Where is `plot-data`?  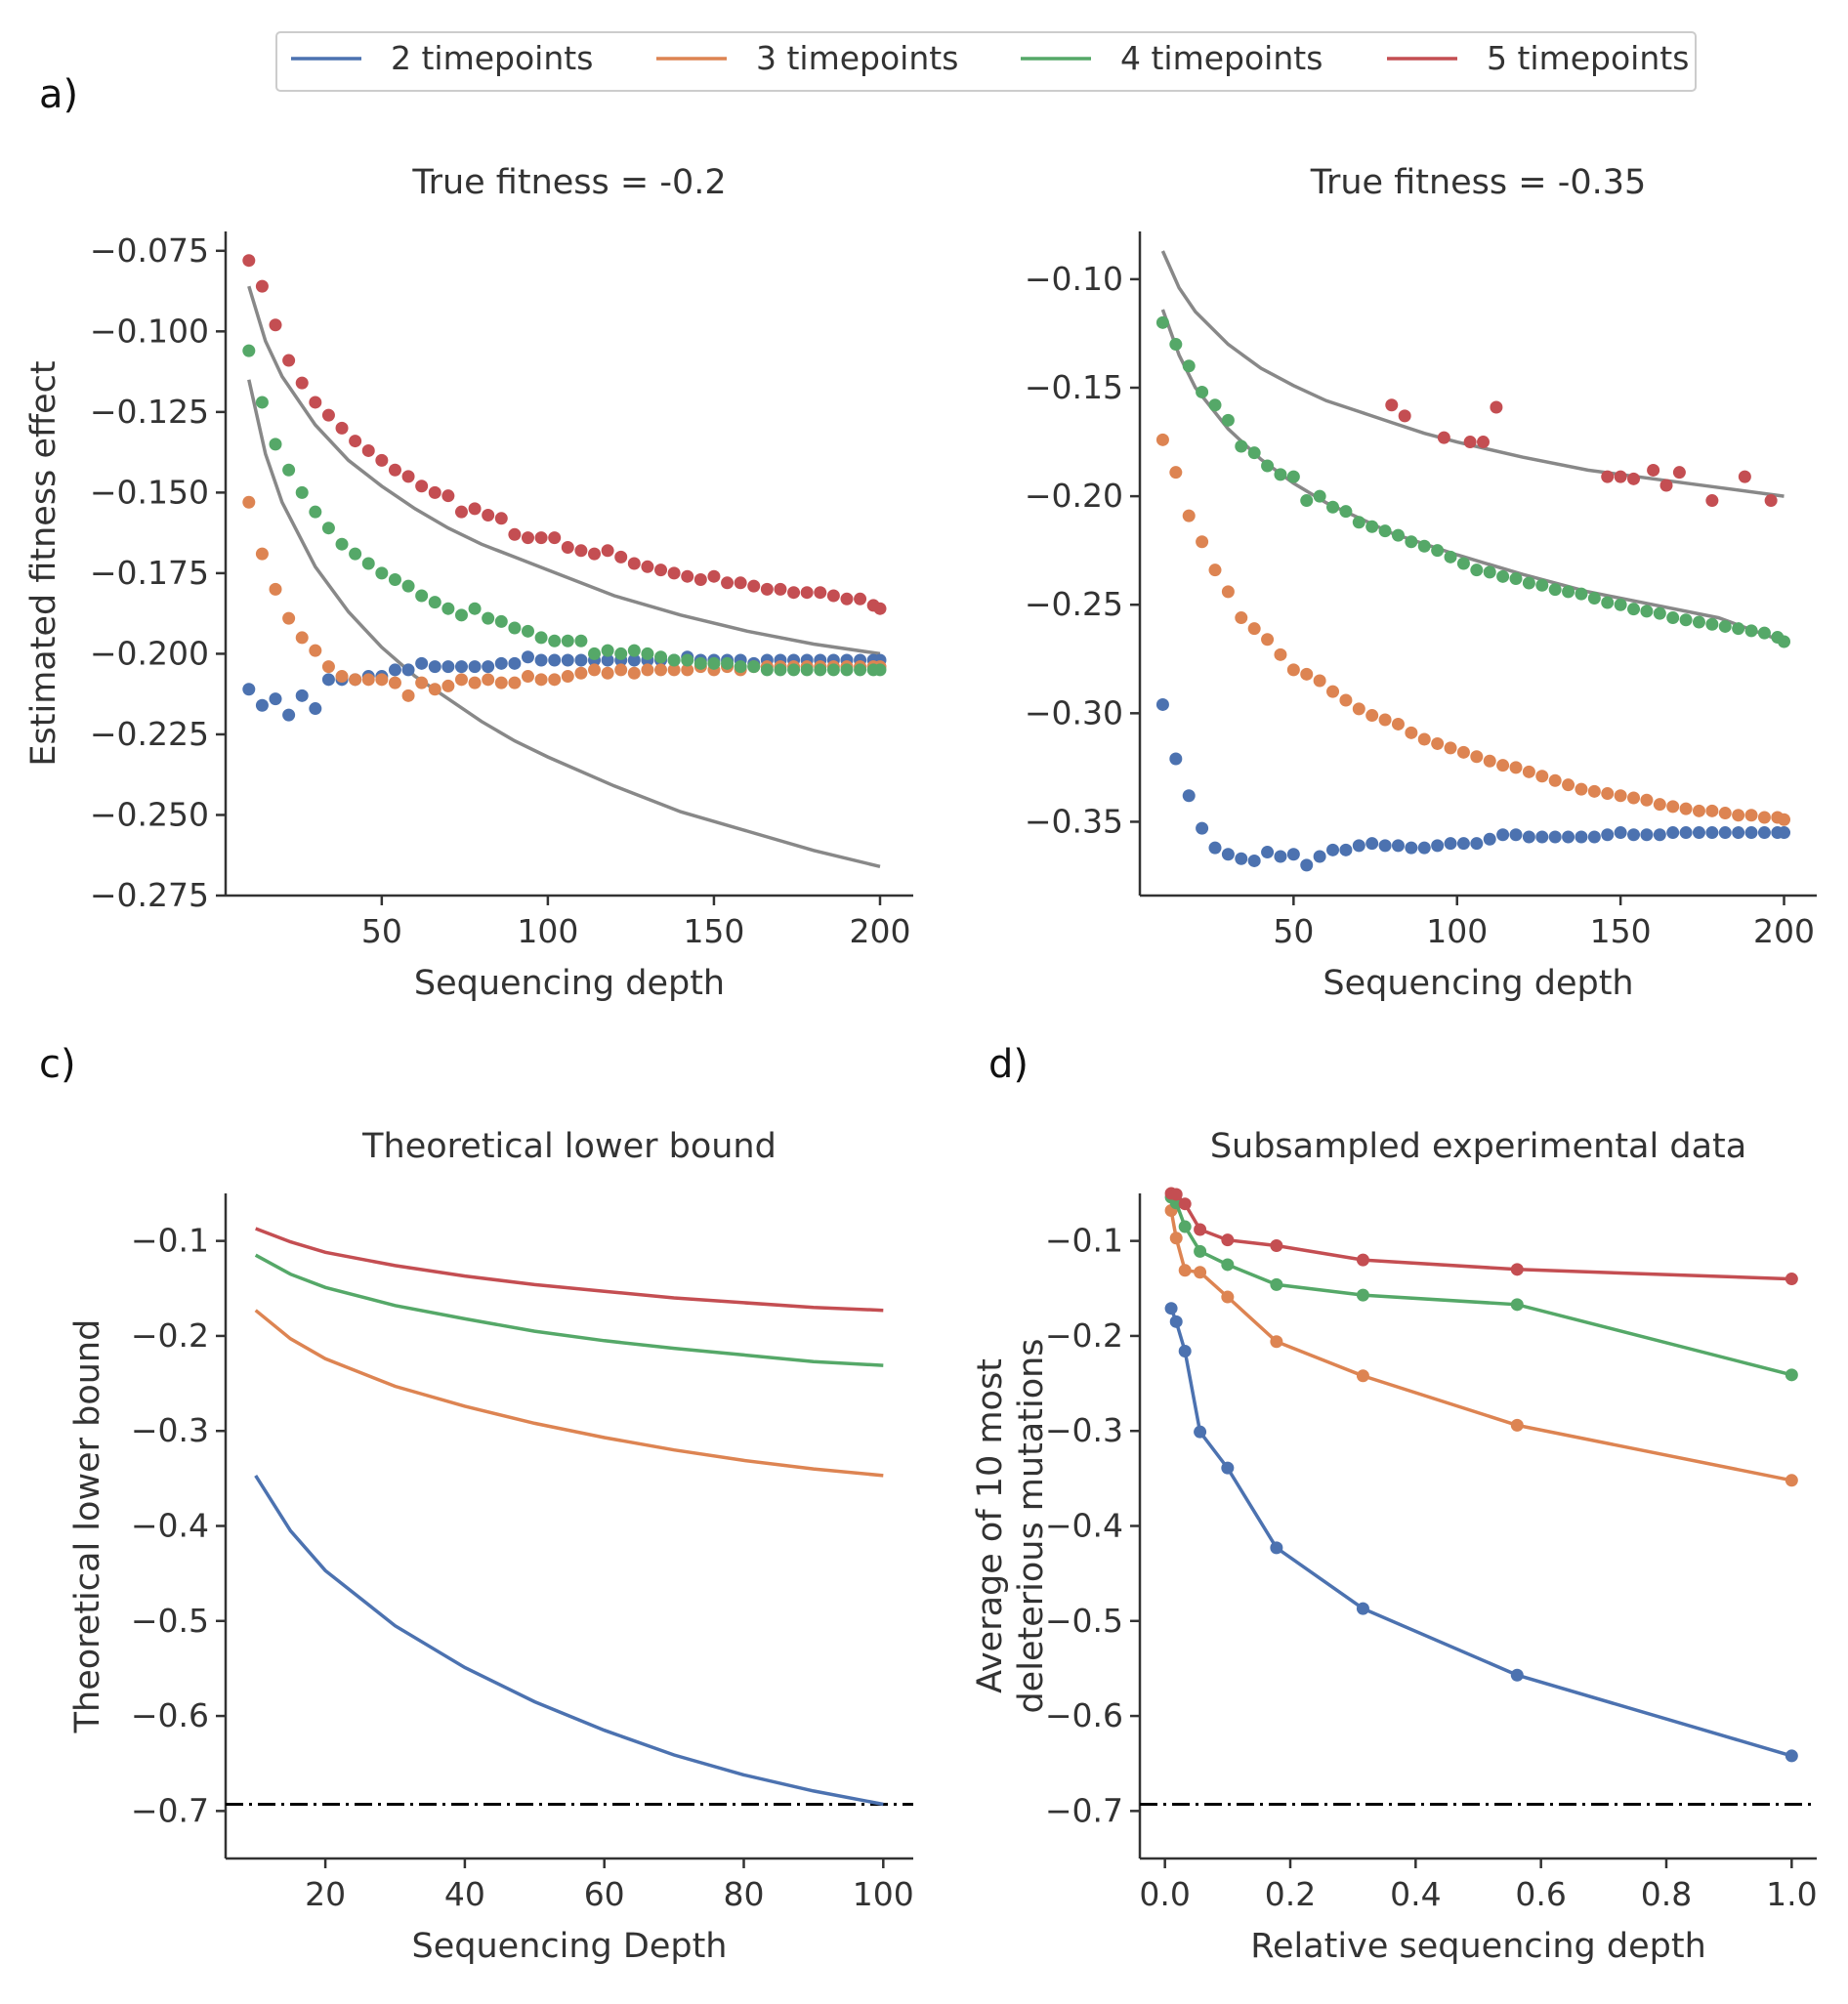
plot-data is located at coordinates (569, 1517).